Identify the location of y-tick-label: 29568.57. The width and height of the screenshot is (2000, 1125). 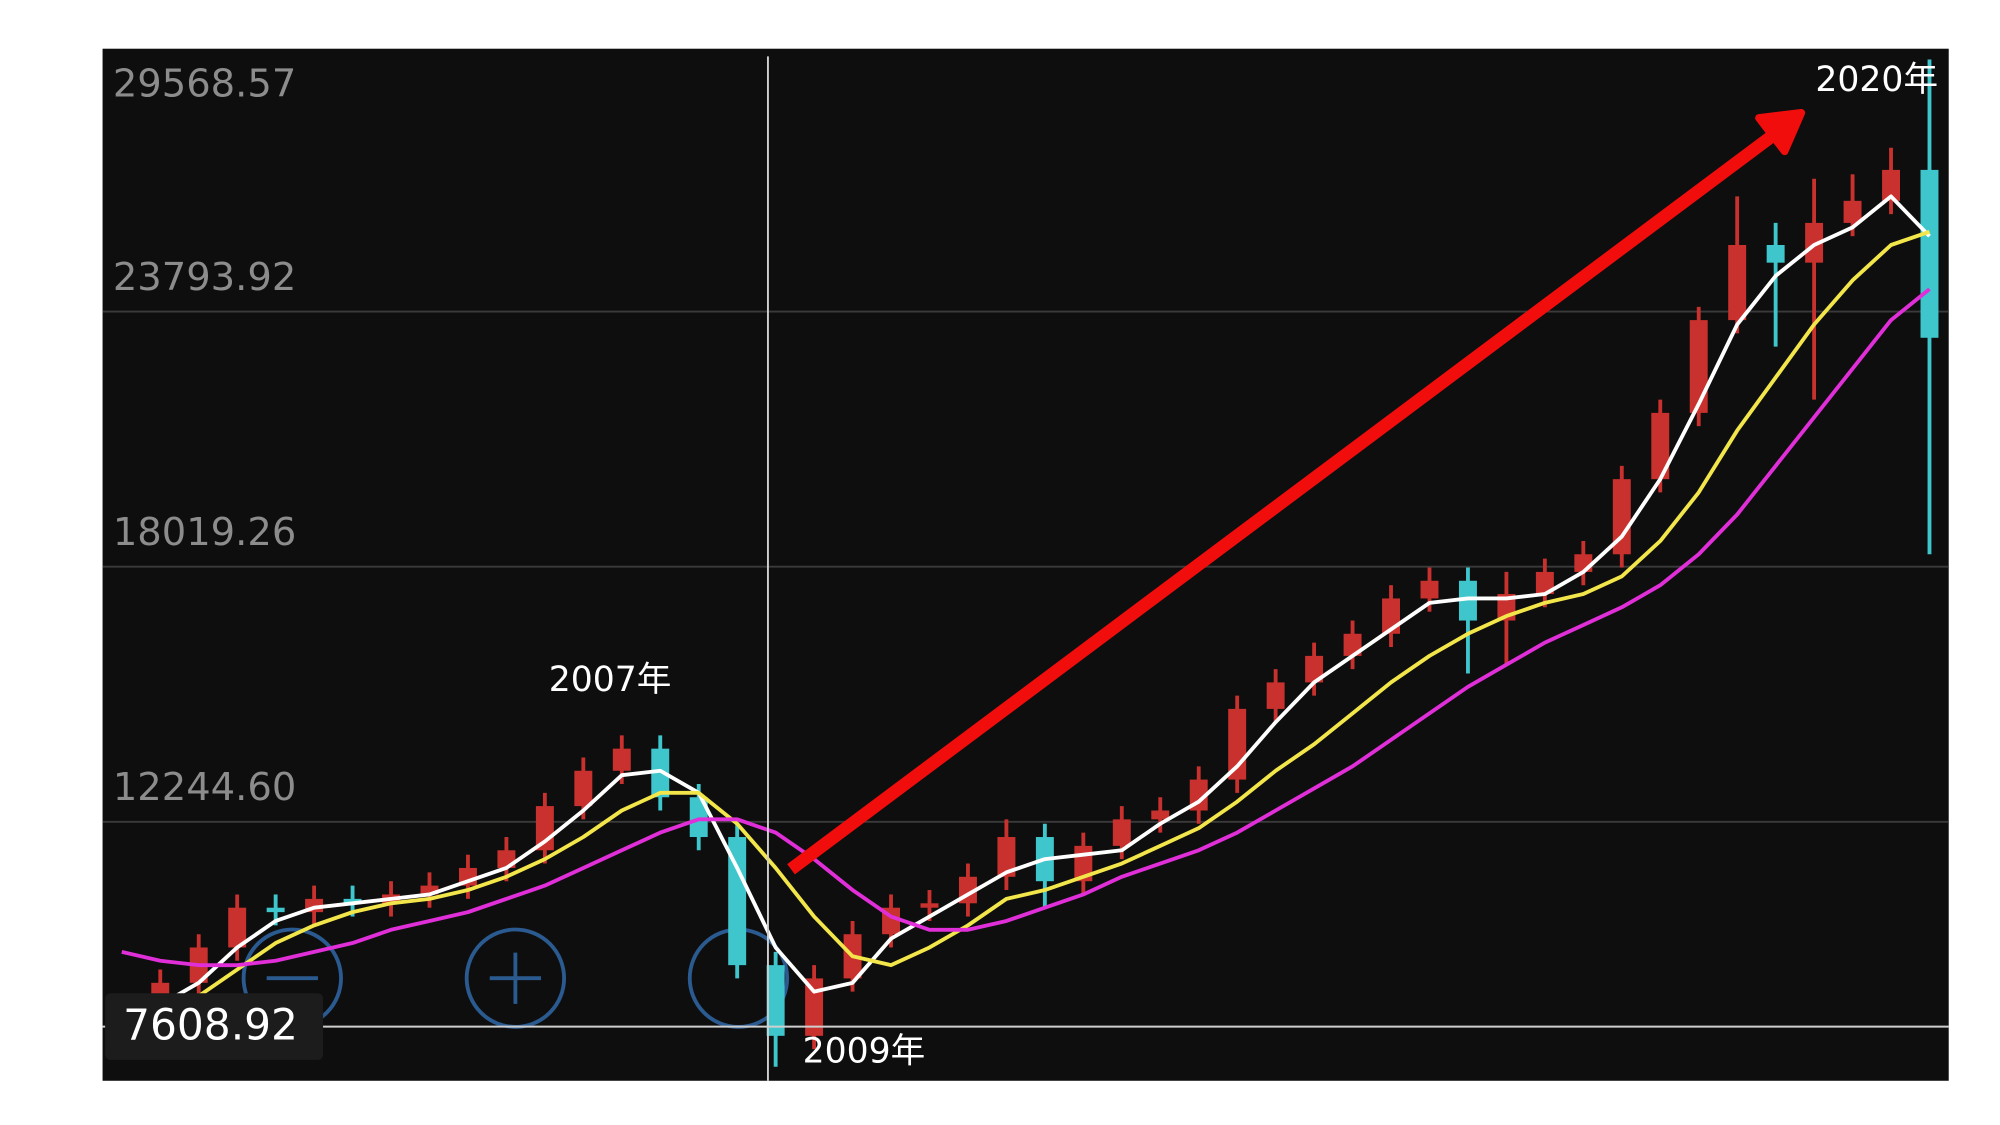
(204, 83).